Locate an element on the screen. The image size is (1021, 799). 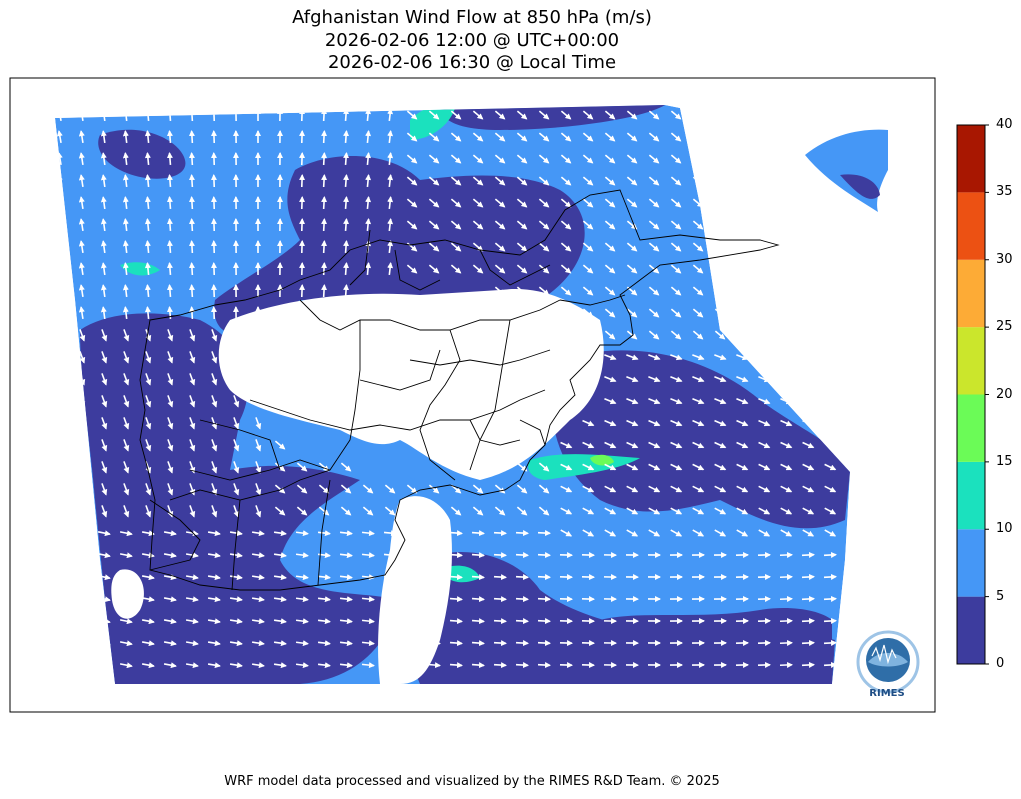
rimes-logo is located at coordinates (888, 662).